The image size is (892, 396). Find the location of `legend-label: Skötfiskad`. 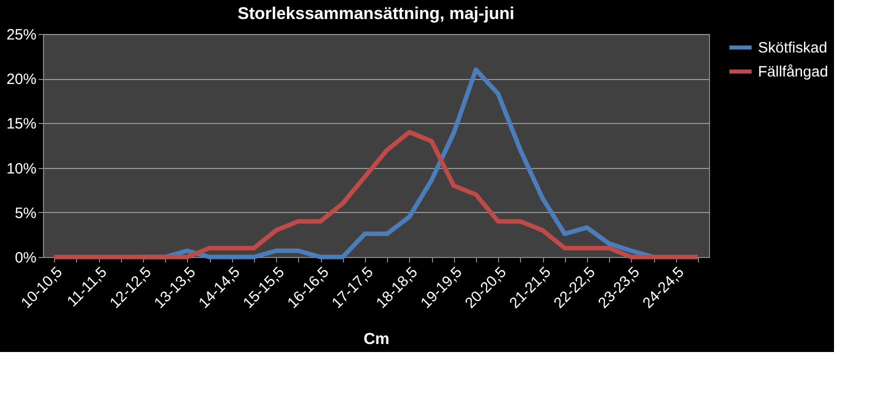

legend-label: Skötfiskad is located at coordinates (793, 48).